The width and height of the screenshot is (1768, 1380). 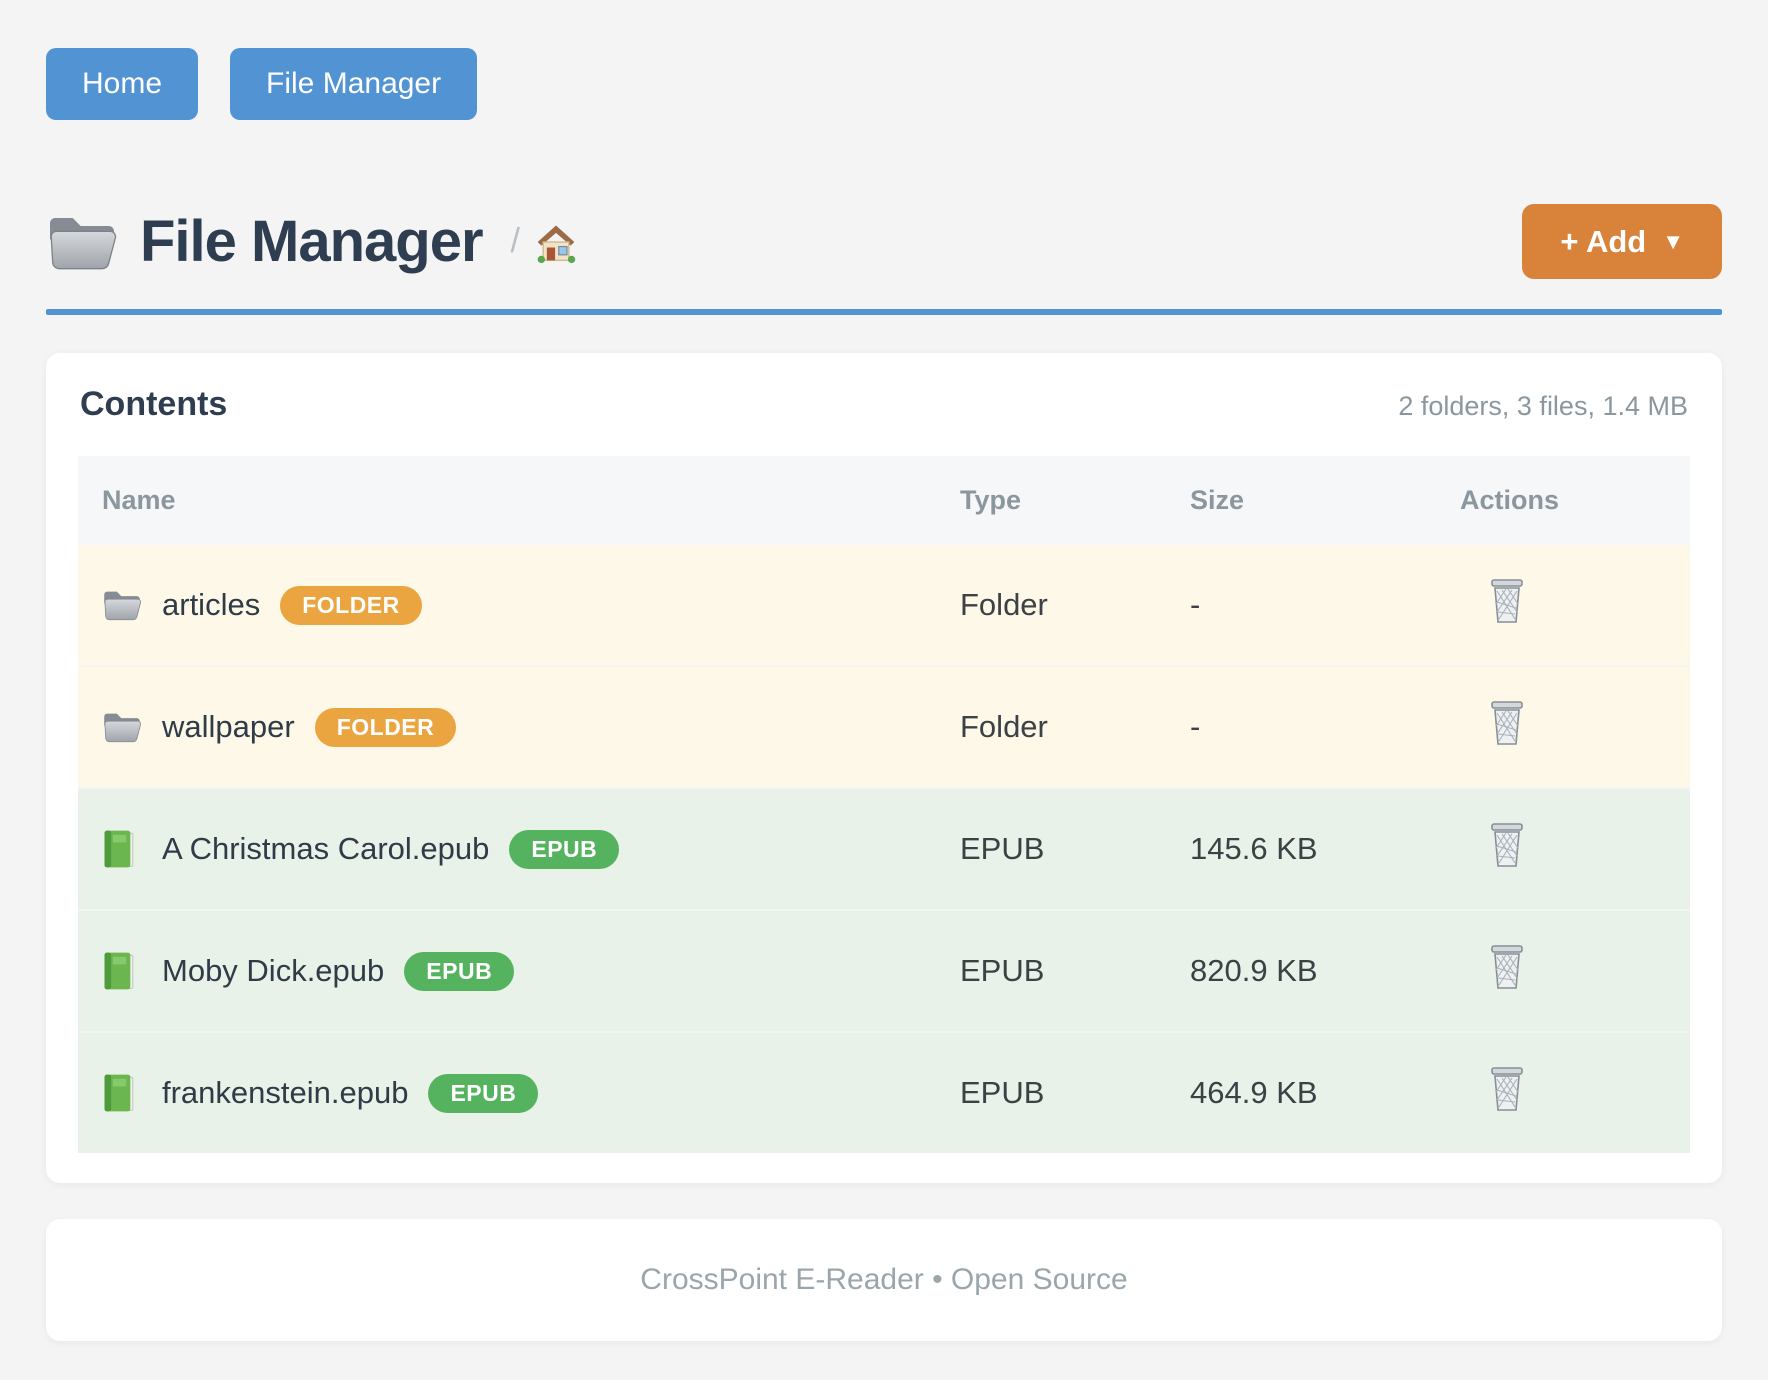 I want to click on footer-text: CrossPoint E-Reader • Open Source, so click(x=884, y=1279).